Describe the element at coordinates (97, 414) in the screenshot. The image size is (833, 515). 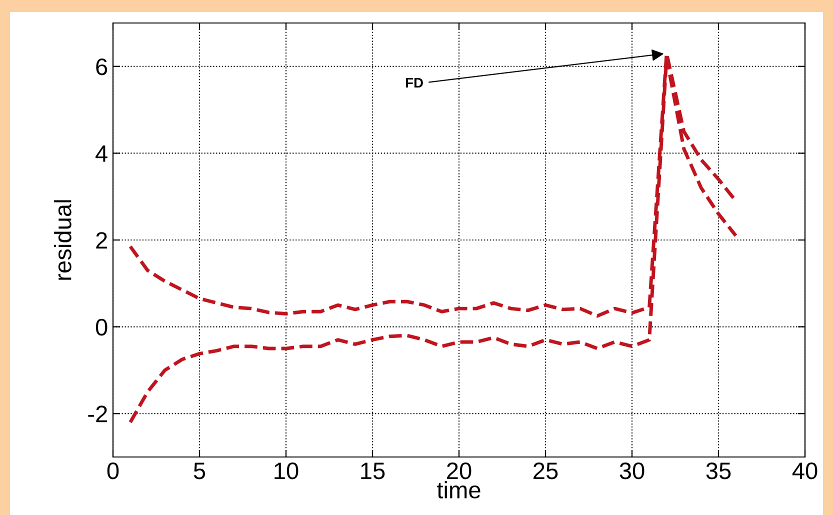
I see `y-tick-label: -2` at that location.